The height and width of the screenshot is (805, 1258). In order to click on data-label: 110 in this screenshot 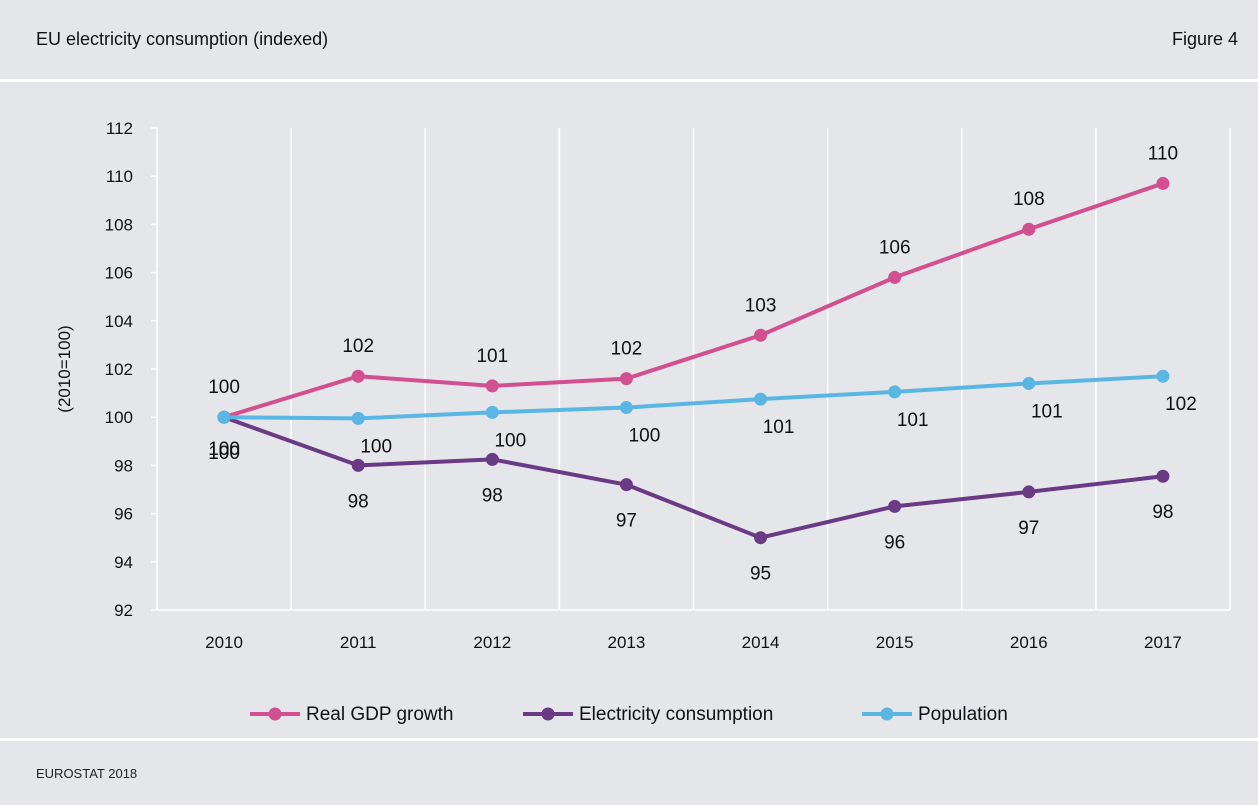, I will do `click(1163, 153)`.